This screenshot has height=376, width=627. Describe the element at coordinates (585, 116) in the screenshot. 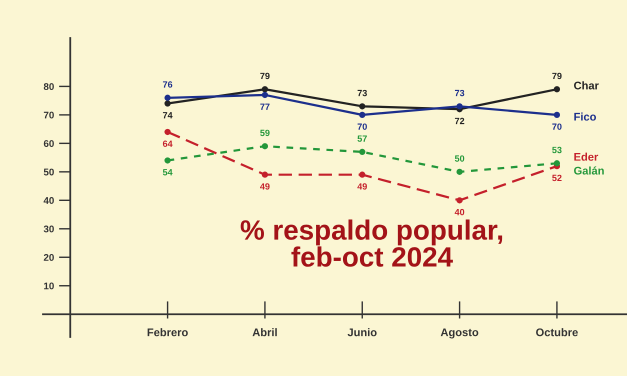

I see `series-label: Fico` at that location.